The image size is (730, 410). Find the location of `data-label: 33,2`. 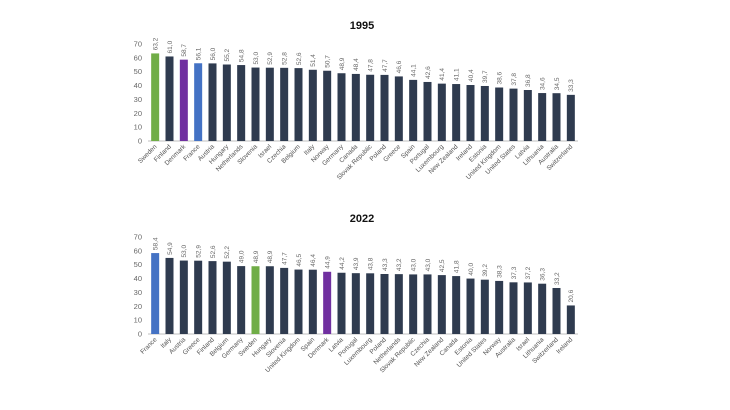

data-label: 33,2 is located at coordinates (557, 278).